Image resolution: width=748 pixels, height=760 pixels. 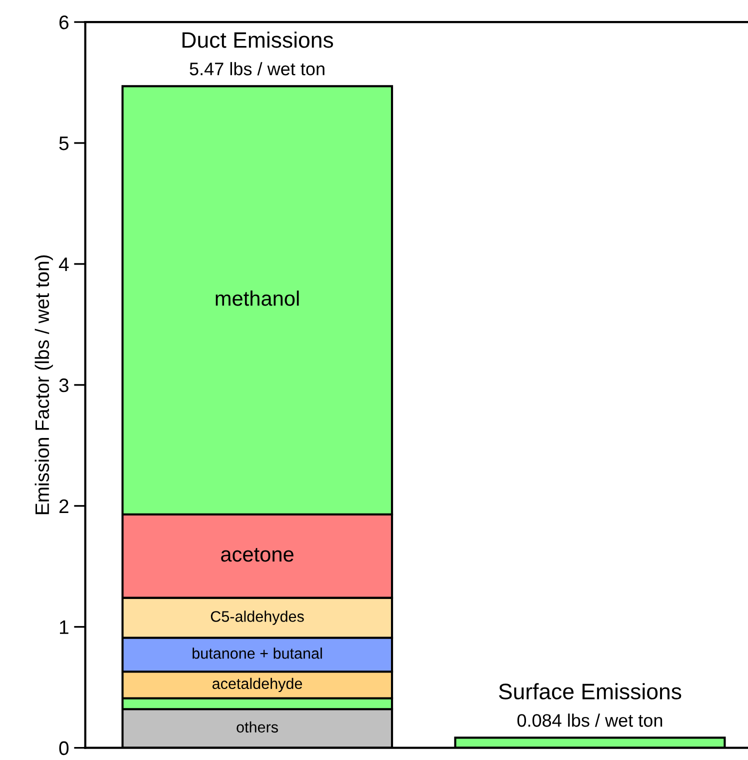 What do you see at coordinates (257, 653) in the screenshot?
I see `series-label: butanone + butanal` at bounding box center [257, 653].